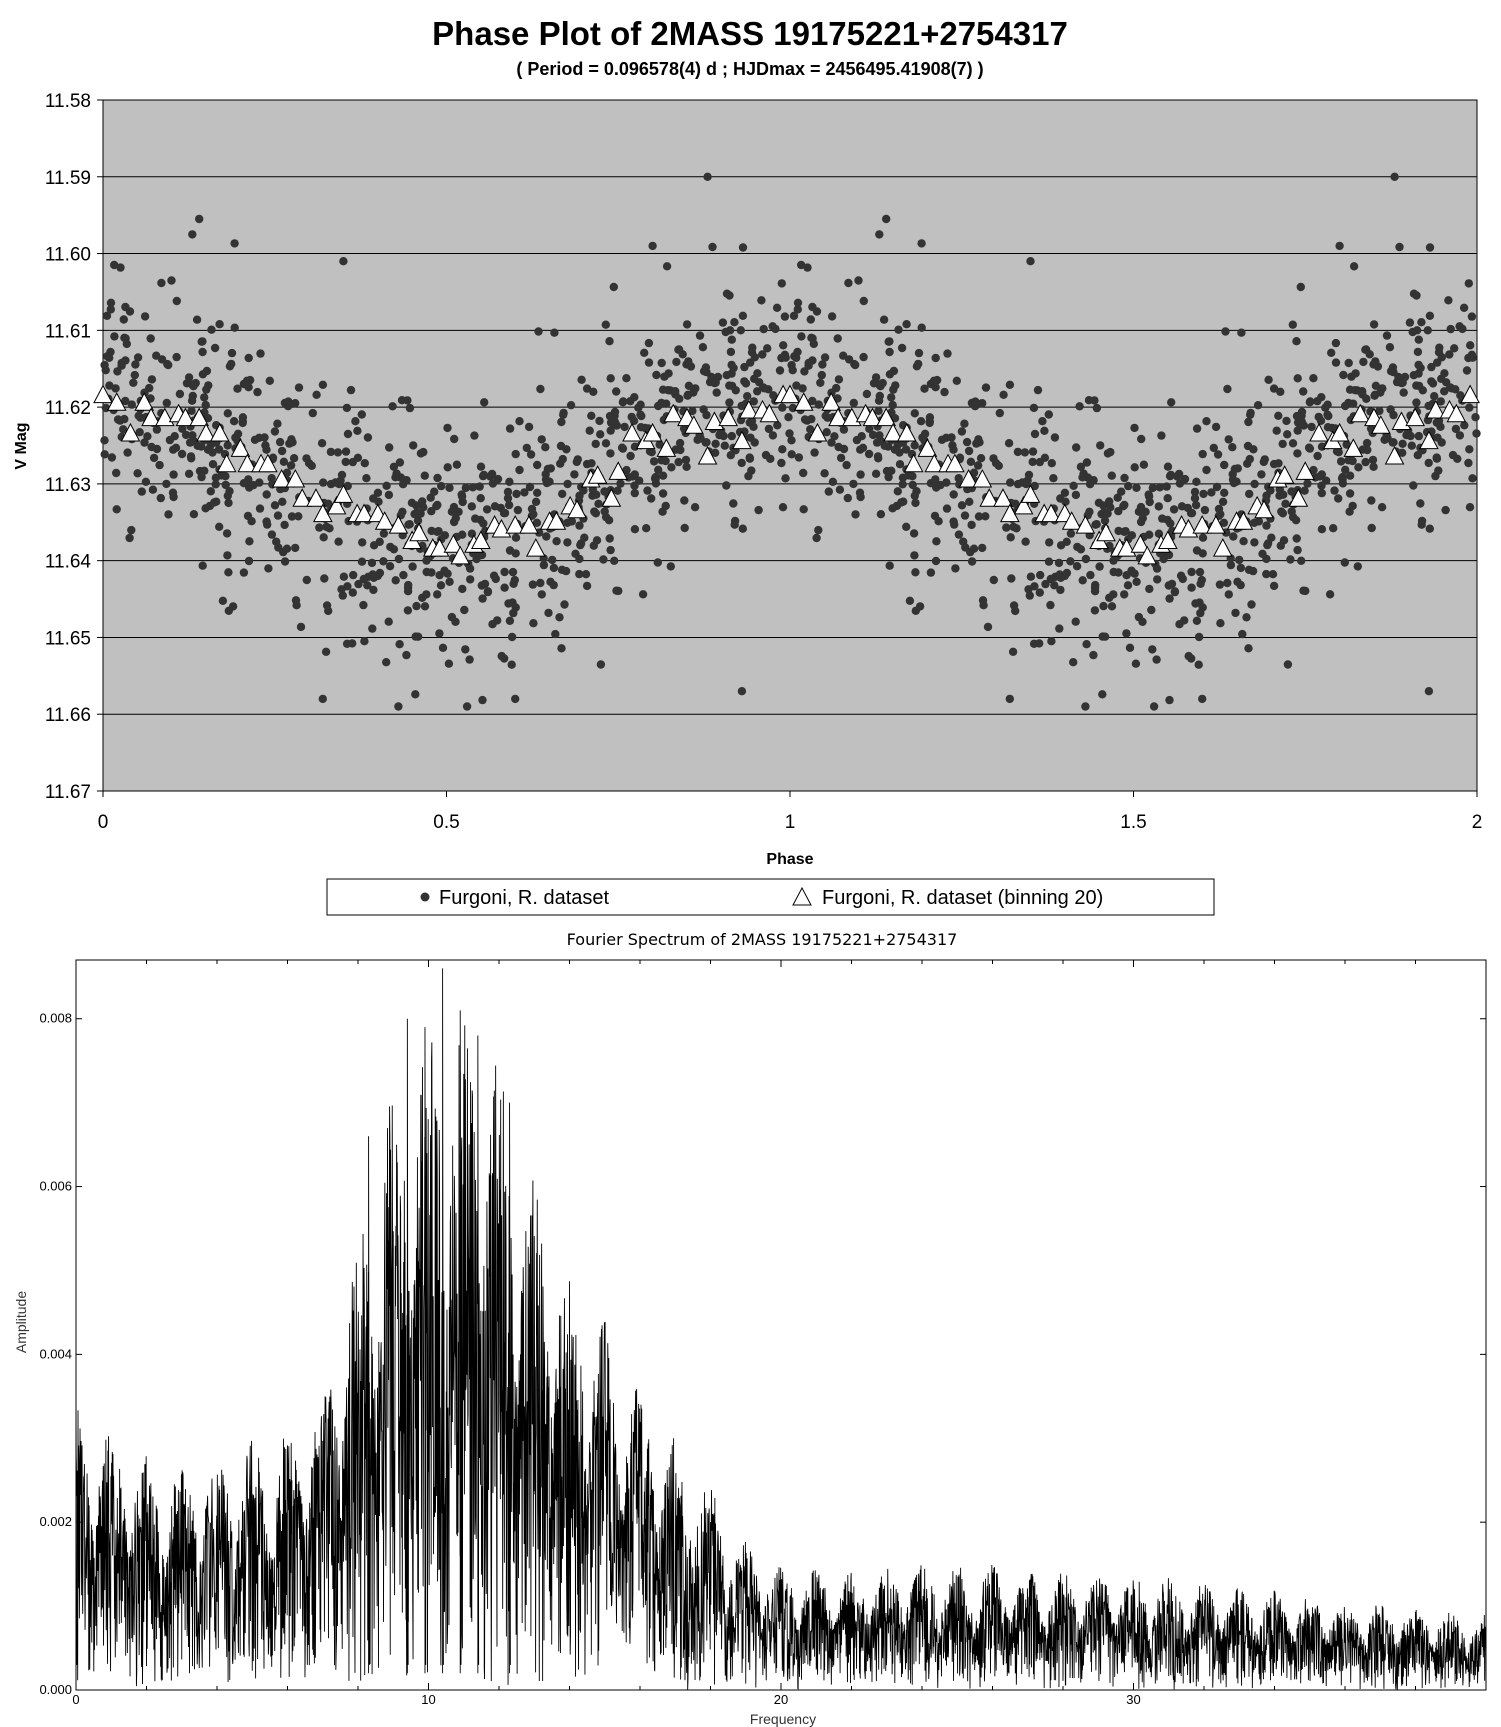 This screenshot has width=1501, height=1727. I want to click on phase-chart-title: Phase Plot of 2MASS 19175221+2754317, so click(750, 33).